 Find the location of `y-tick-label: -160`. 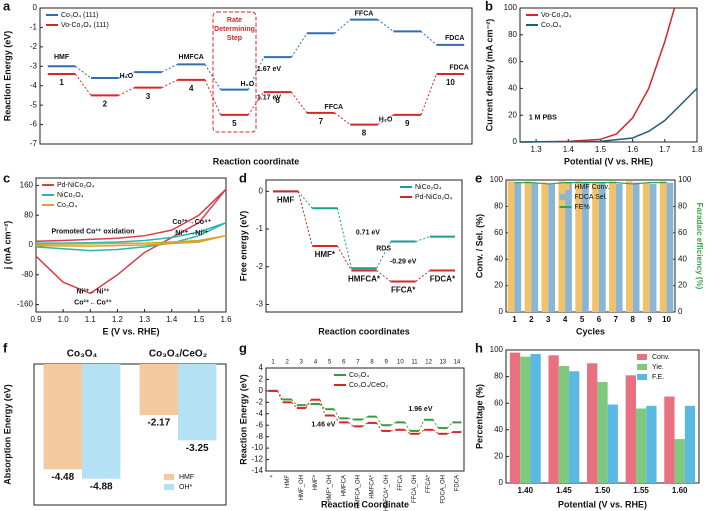

y-tick-label: -160 is located at coordinates (25, 304).